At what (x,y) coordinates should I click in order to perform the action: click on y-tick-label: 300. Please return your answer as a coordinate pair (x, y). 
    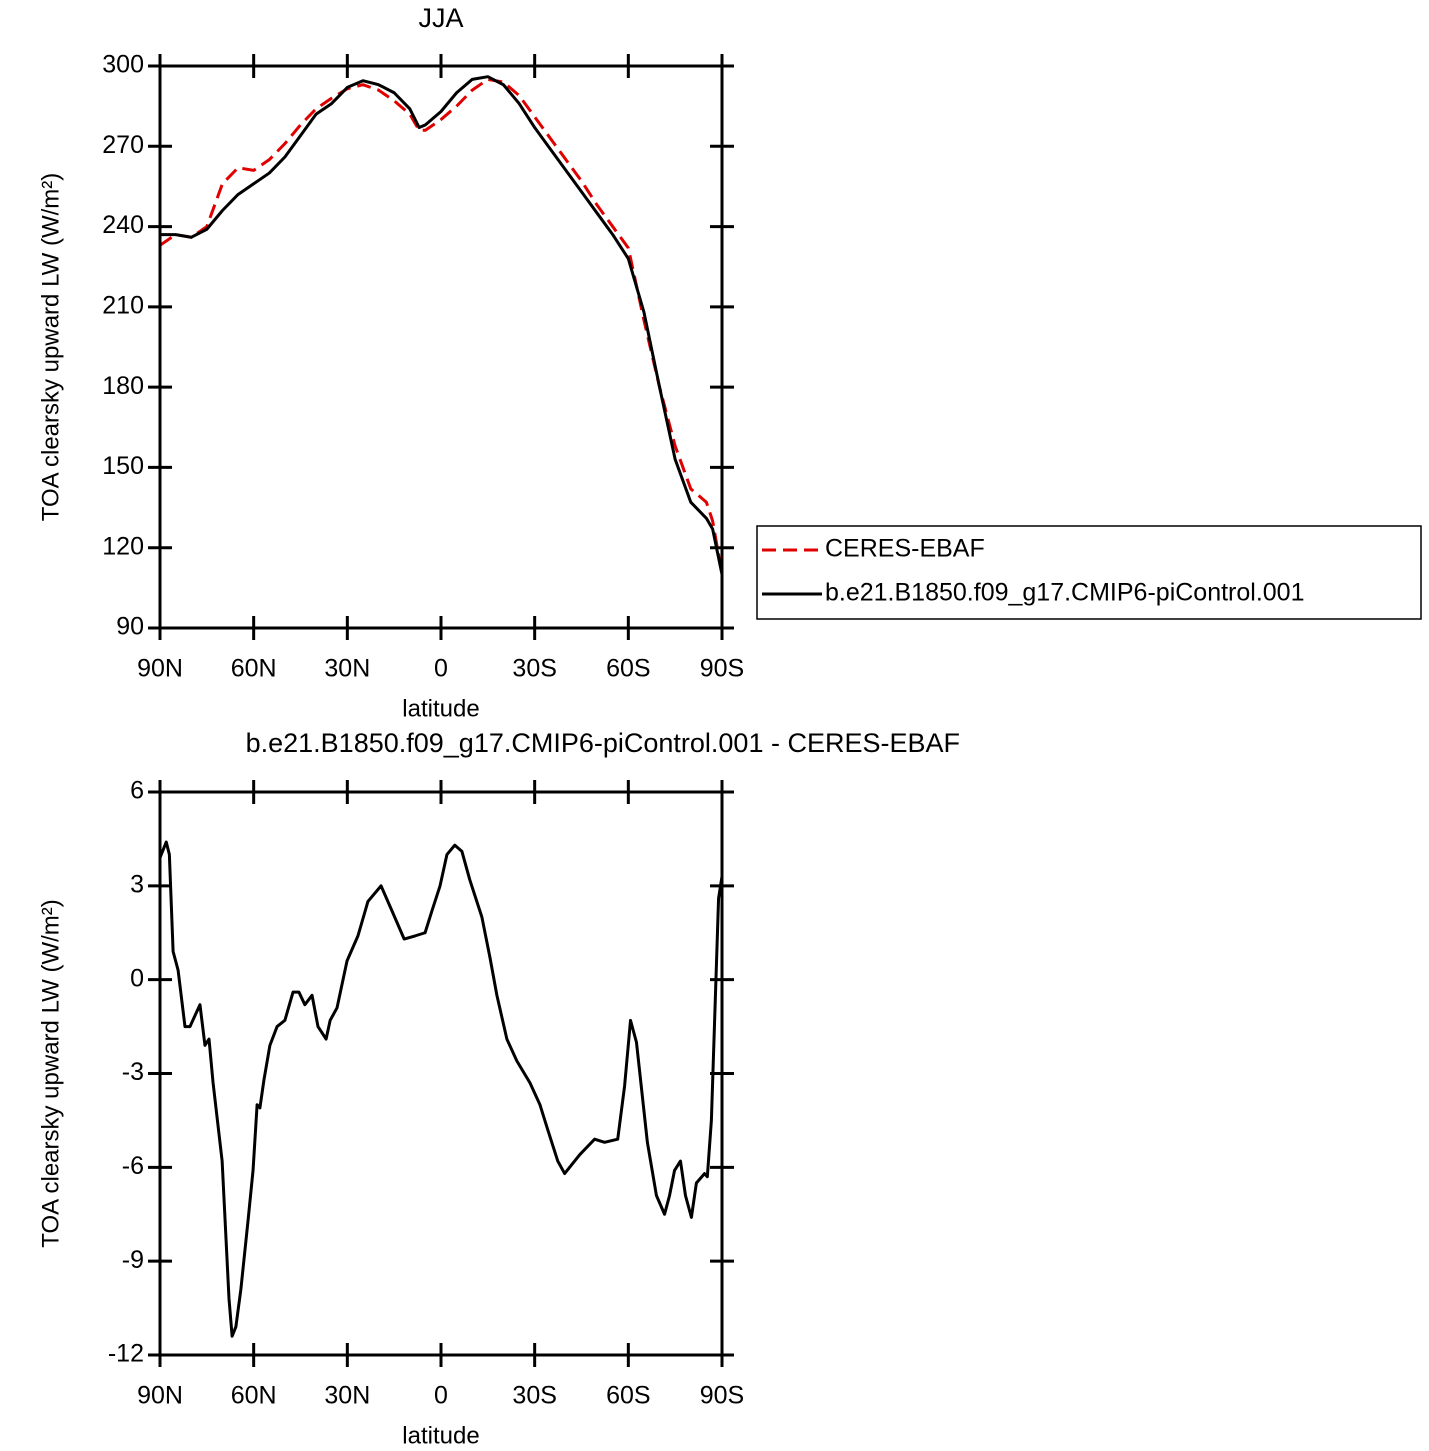
    Looking at the image, I should click on (123, 65).